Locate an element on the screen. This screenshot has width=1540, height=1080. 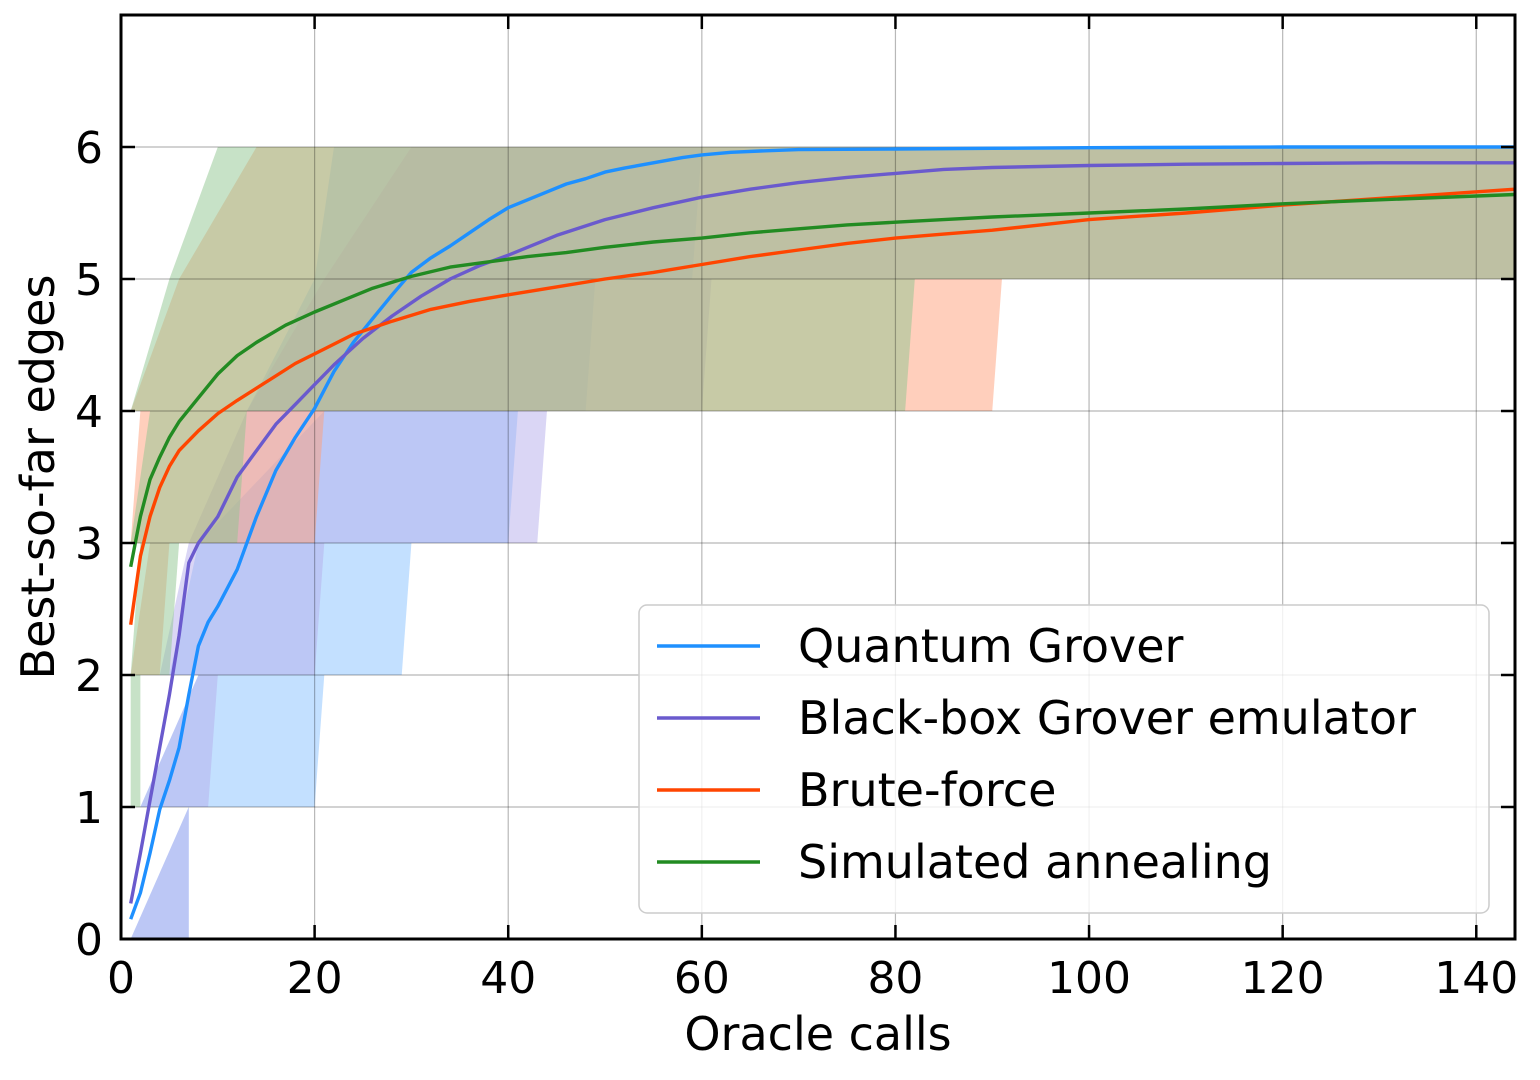
legend-label: Brute-force is located at coordinates (927, 790).